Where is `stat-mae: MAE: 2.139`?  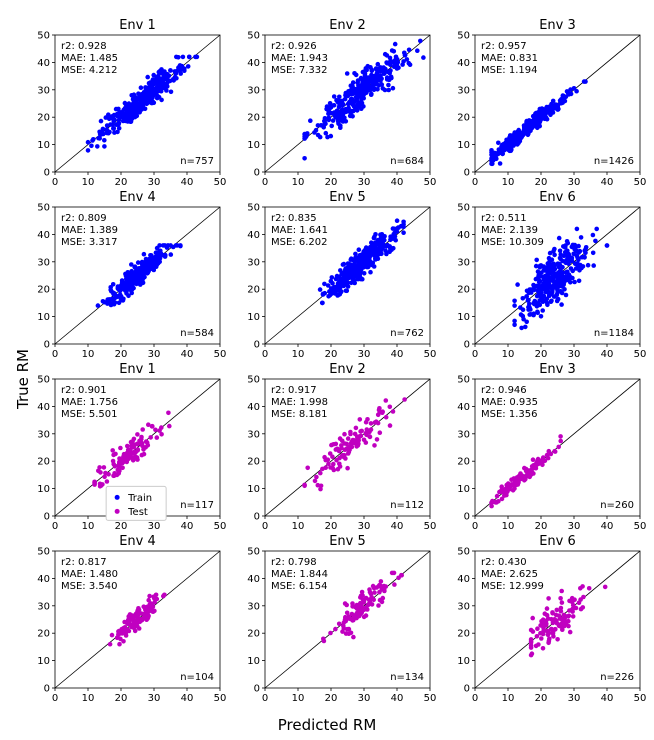 stat-mae: MAE: 2.139 is located at coordinates (509, 230).